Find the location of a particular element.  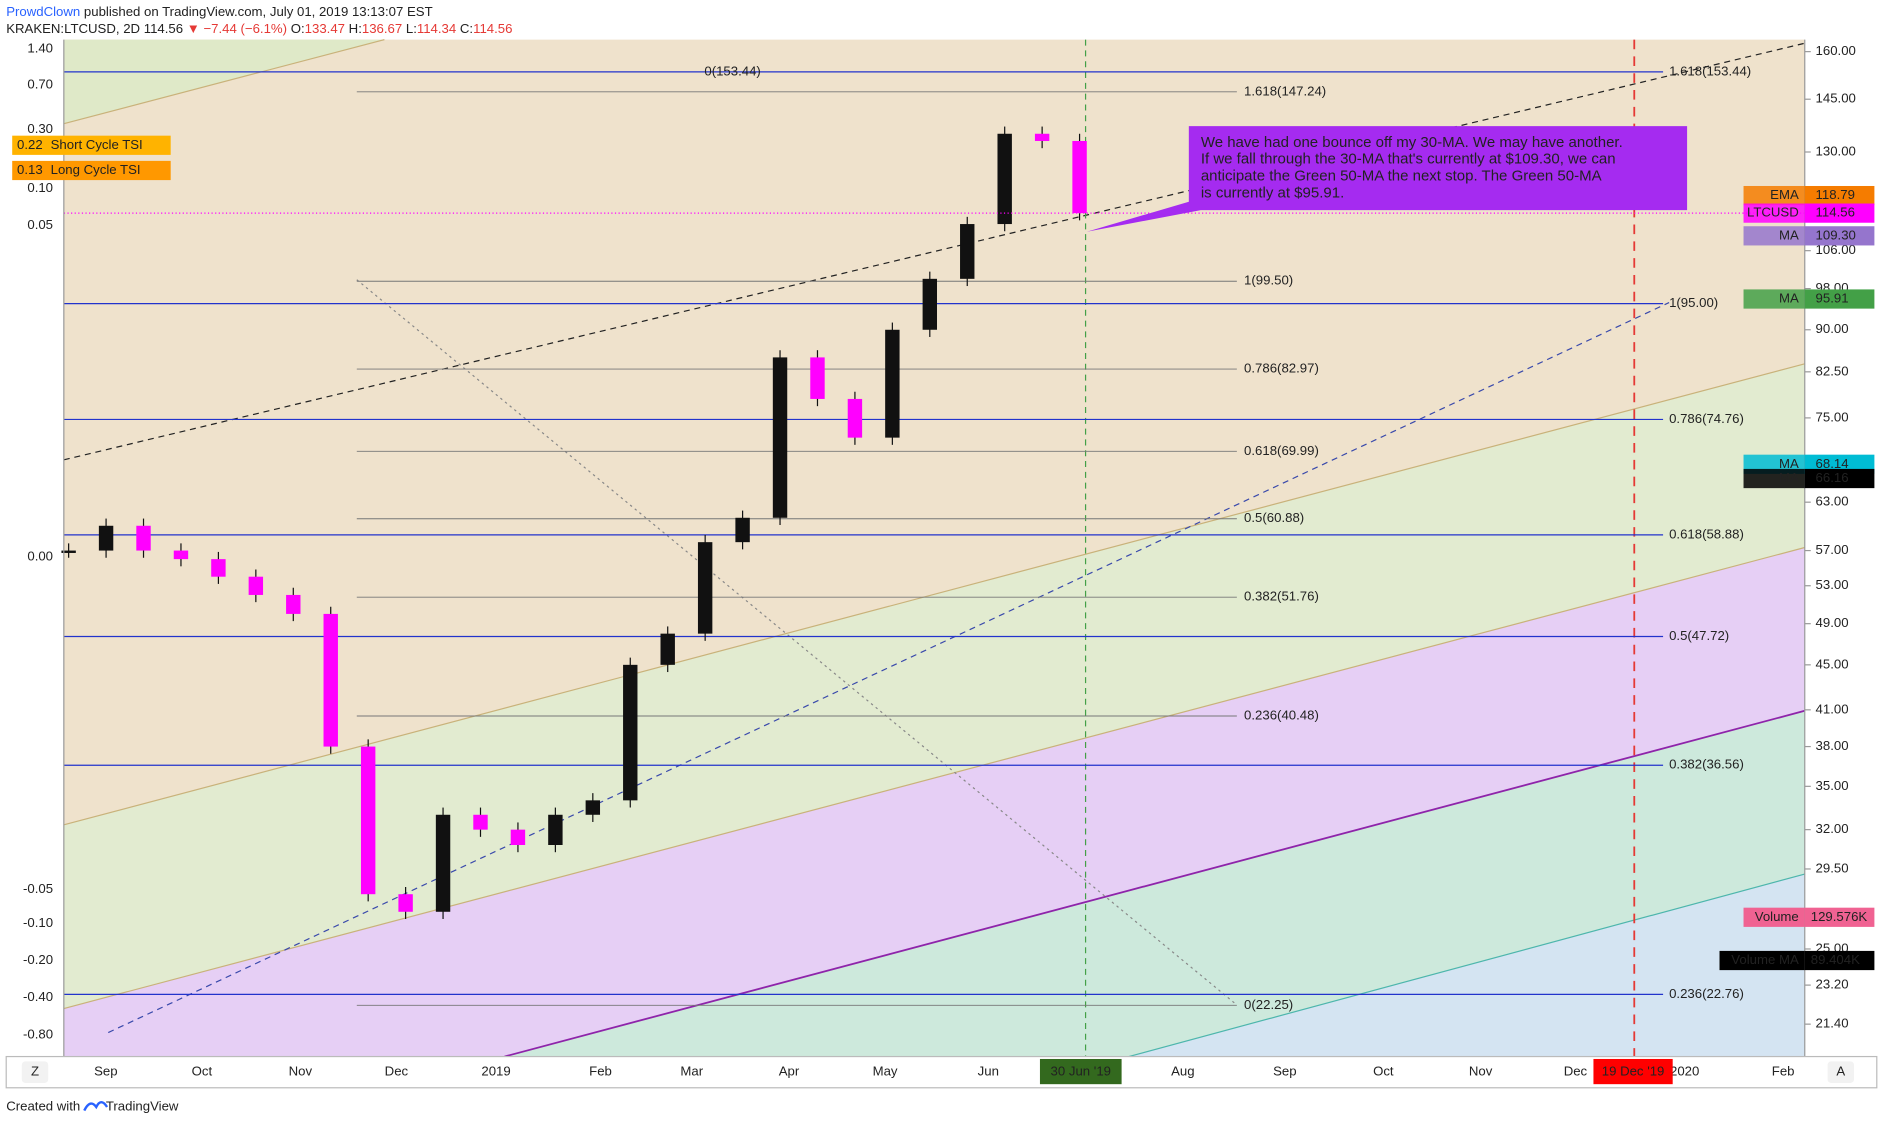

footer-brand: TradingView is located at coordinates (142, 1105).